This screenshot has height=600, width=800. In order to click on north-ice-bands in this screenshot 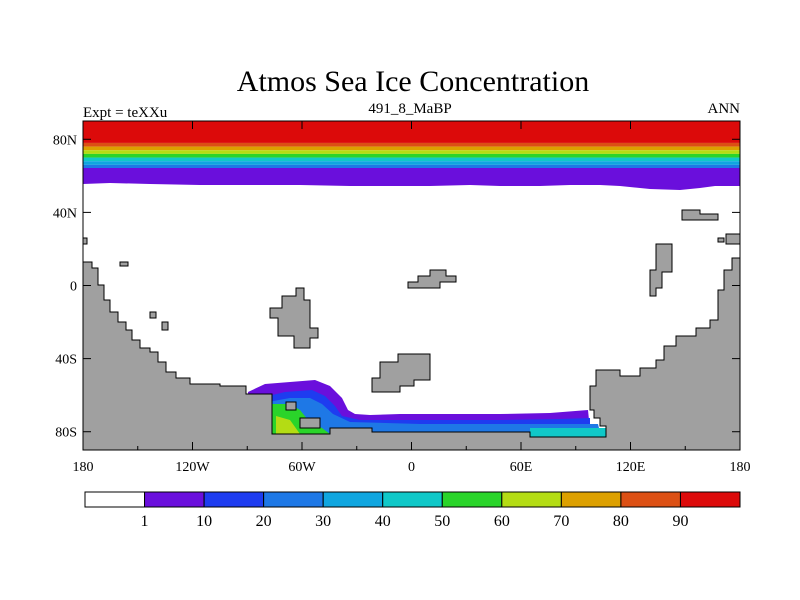, I will do `click(411, 149)`.